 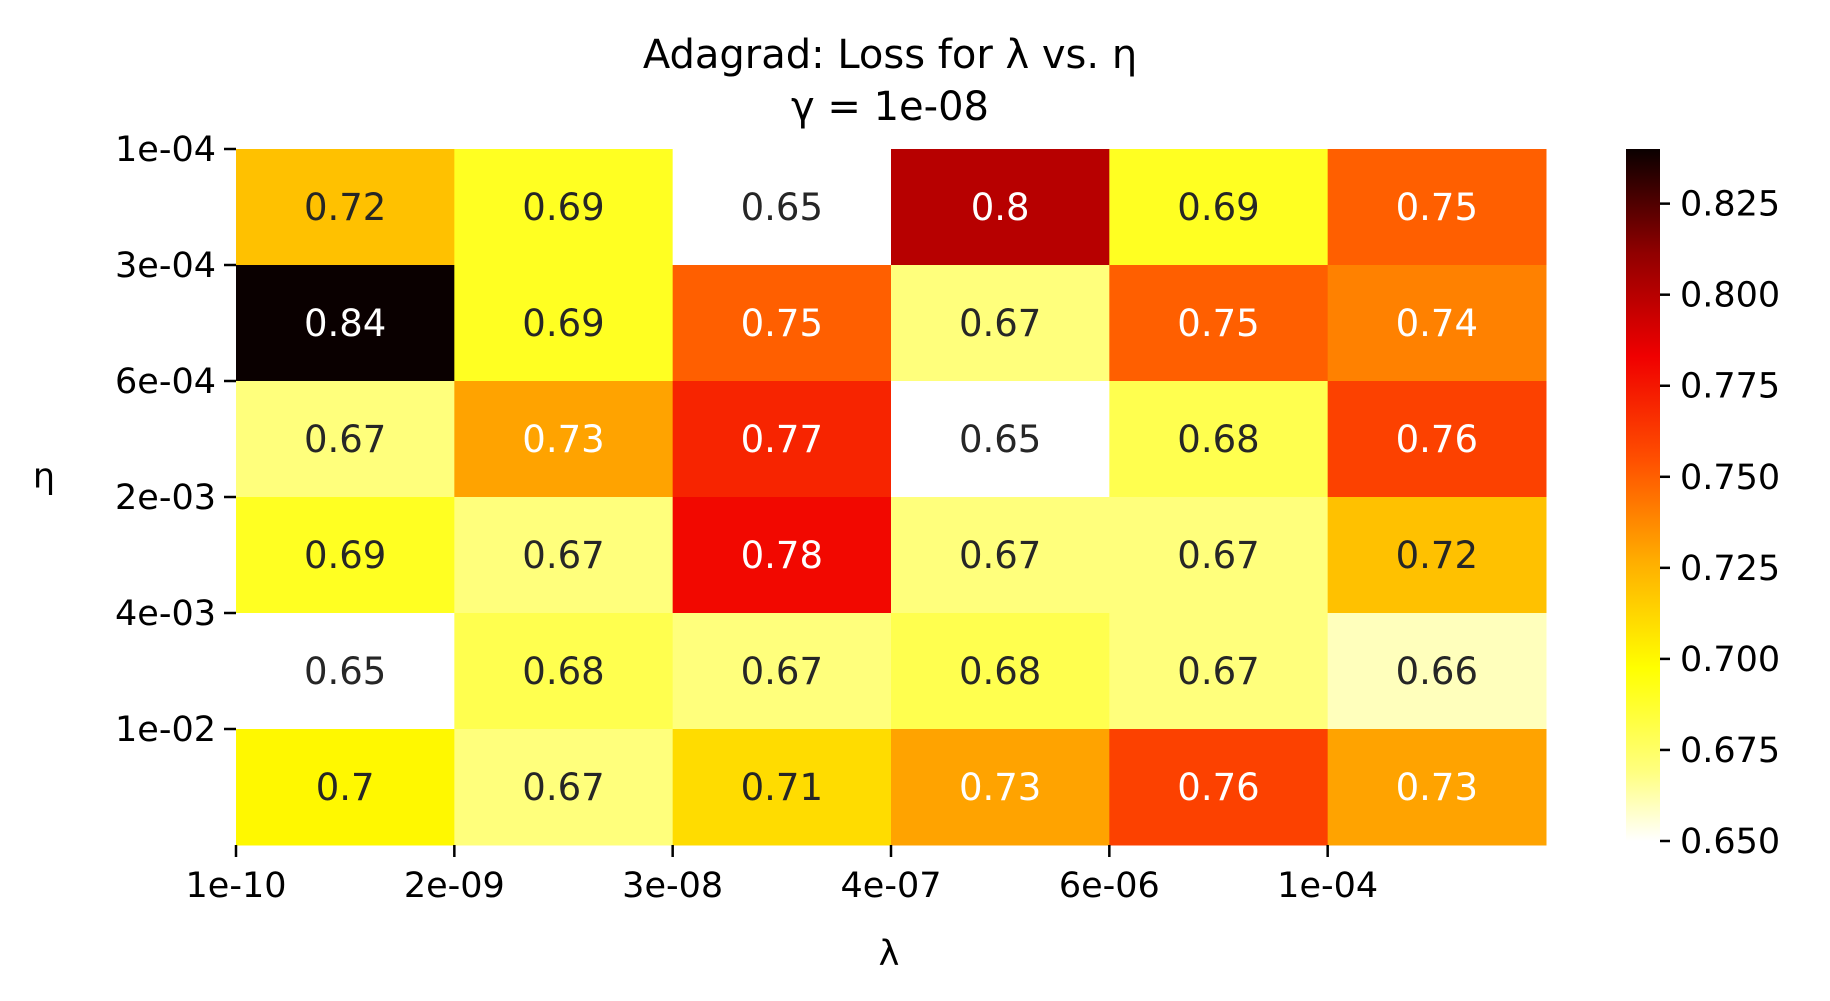 I want to click on colorbar-tick-label: 0.675, so click(x=1730, y=751).